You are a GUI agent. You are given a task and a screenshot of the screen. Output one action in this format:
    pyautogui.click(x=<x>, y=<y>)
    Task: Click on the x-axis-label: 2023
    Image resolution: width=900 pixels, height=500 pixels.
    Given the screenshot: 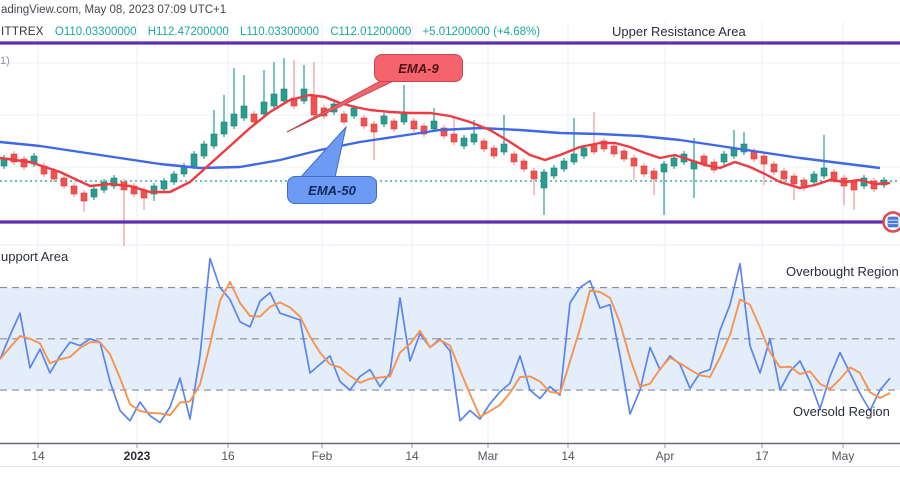 What is the action you would take?
    pyautogui.click(x=137, y=456)
    